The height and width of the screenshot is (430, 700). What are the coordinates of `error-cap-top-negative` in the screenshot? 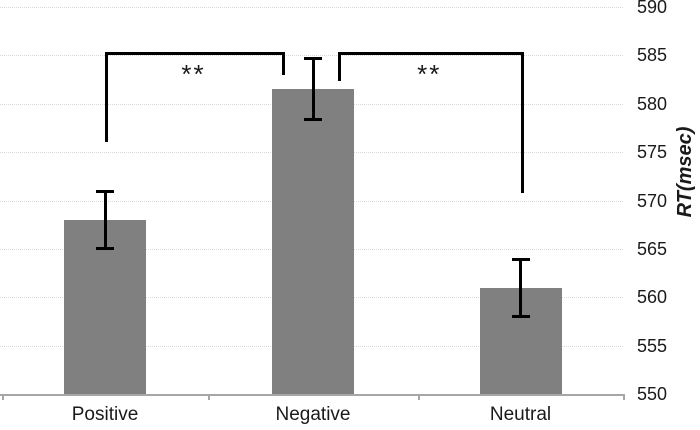 It's located at (313, 59).